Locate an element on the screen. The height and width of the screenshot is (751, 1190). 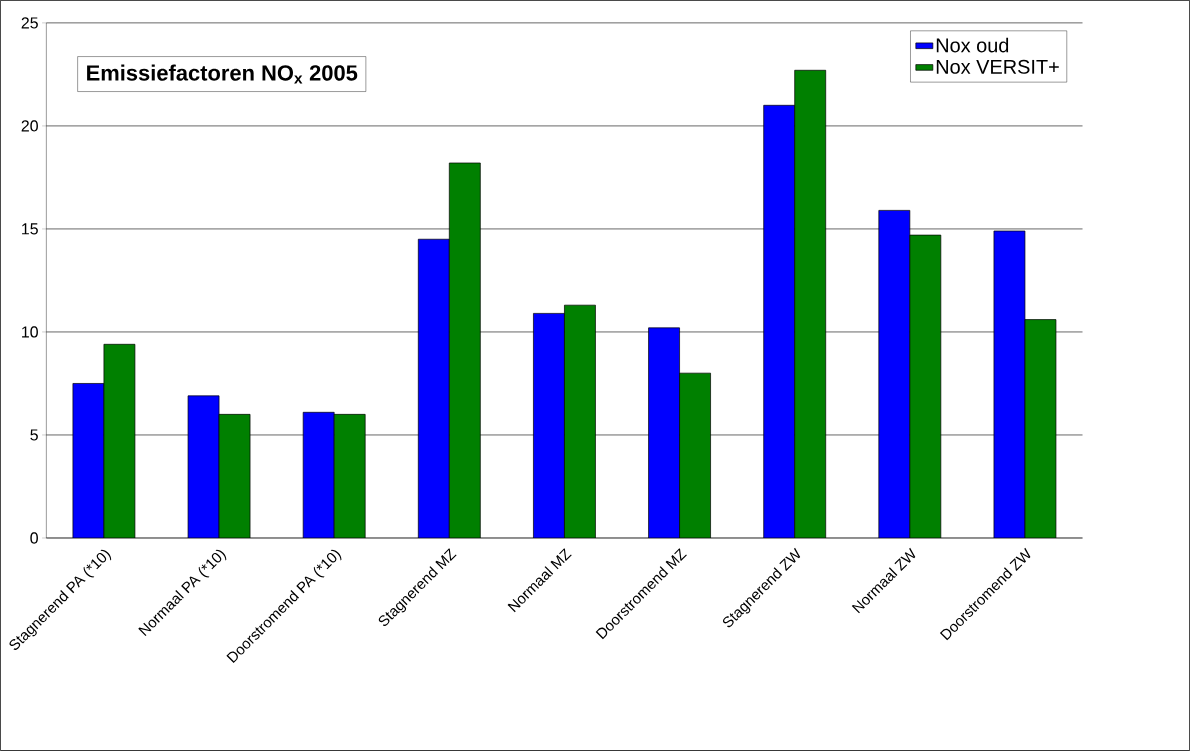
y-tick-label: 25 is located at coordinates (29, 23).